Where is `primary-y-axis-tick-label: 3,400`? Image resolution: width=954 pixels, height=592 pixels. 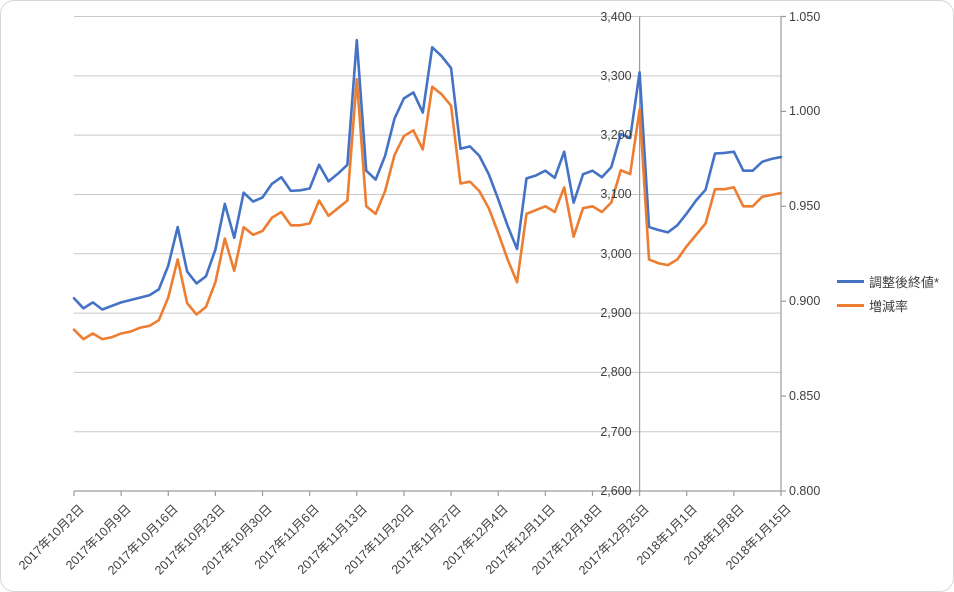
primary-y-axis-tick-label: 3,400 is located at coordinates (616, 16).